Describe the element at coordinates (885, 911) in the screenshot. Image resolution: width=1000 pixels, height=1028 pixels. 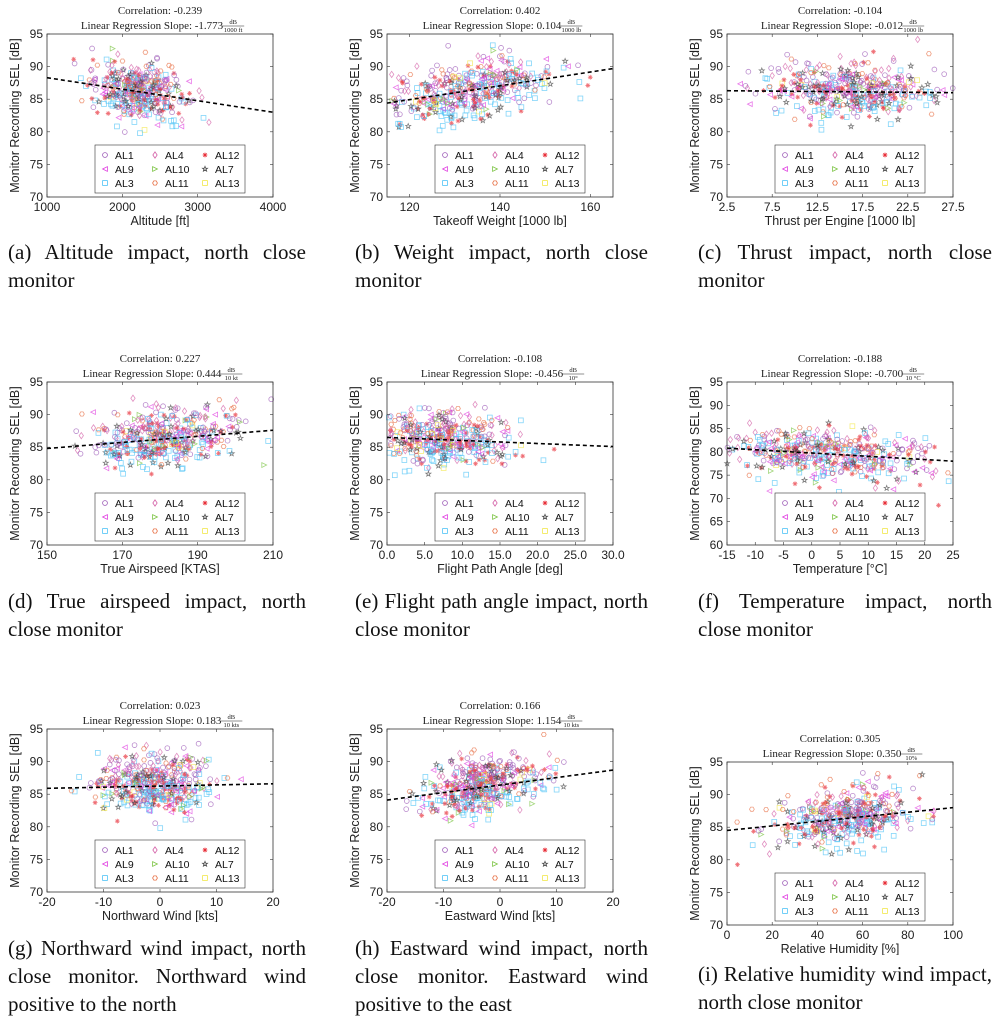
I see `legend-marker-al13` at that location.